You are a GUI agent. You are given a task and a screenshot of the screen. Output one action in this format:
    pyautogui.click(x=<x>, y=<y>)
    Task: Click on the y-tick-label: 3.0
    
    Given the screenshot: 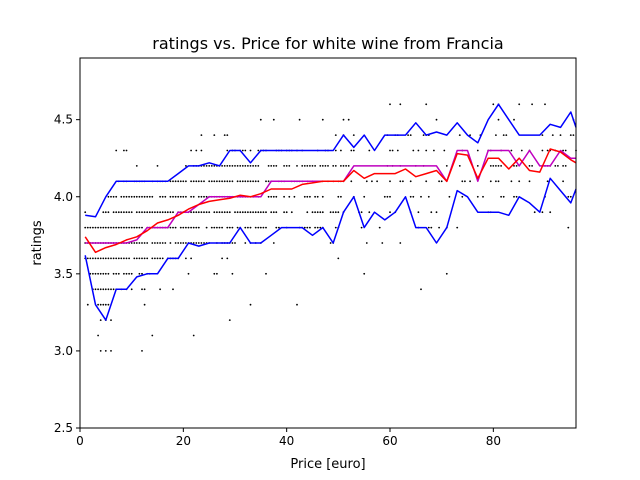 What is the action you would take?
    pyautogui.click(x=63, y=351)
    